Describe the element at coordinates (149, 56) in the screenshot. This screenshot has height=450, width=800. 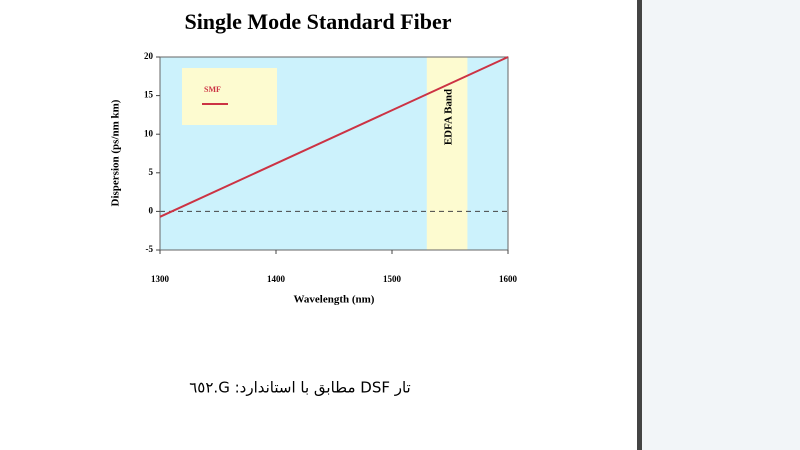
I see `y-tick-label: 20` at that location.